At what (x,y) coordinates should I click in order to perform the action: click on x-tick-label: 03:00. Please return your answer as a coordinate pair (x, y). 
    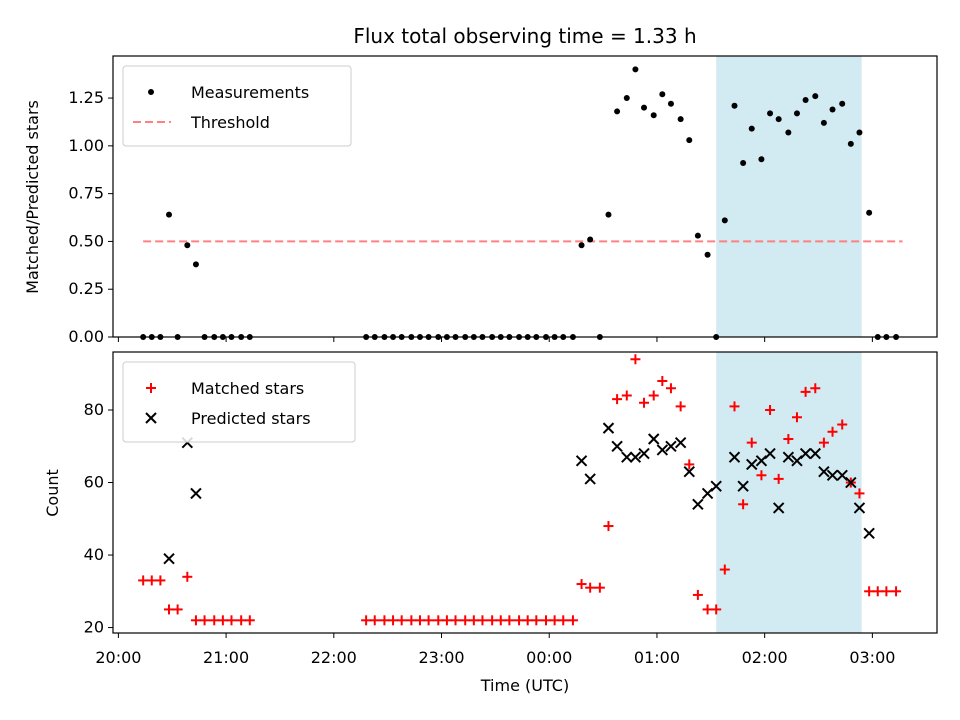
    Looking at the image, I should click on (872, 657).